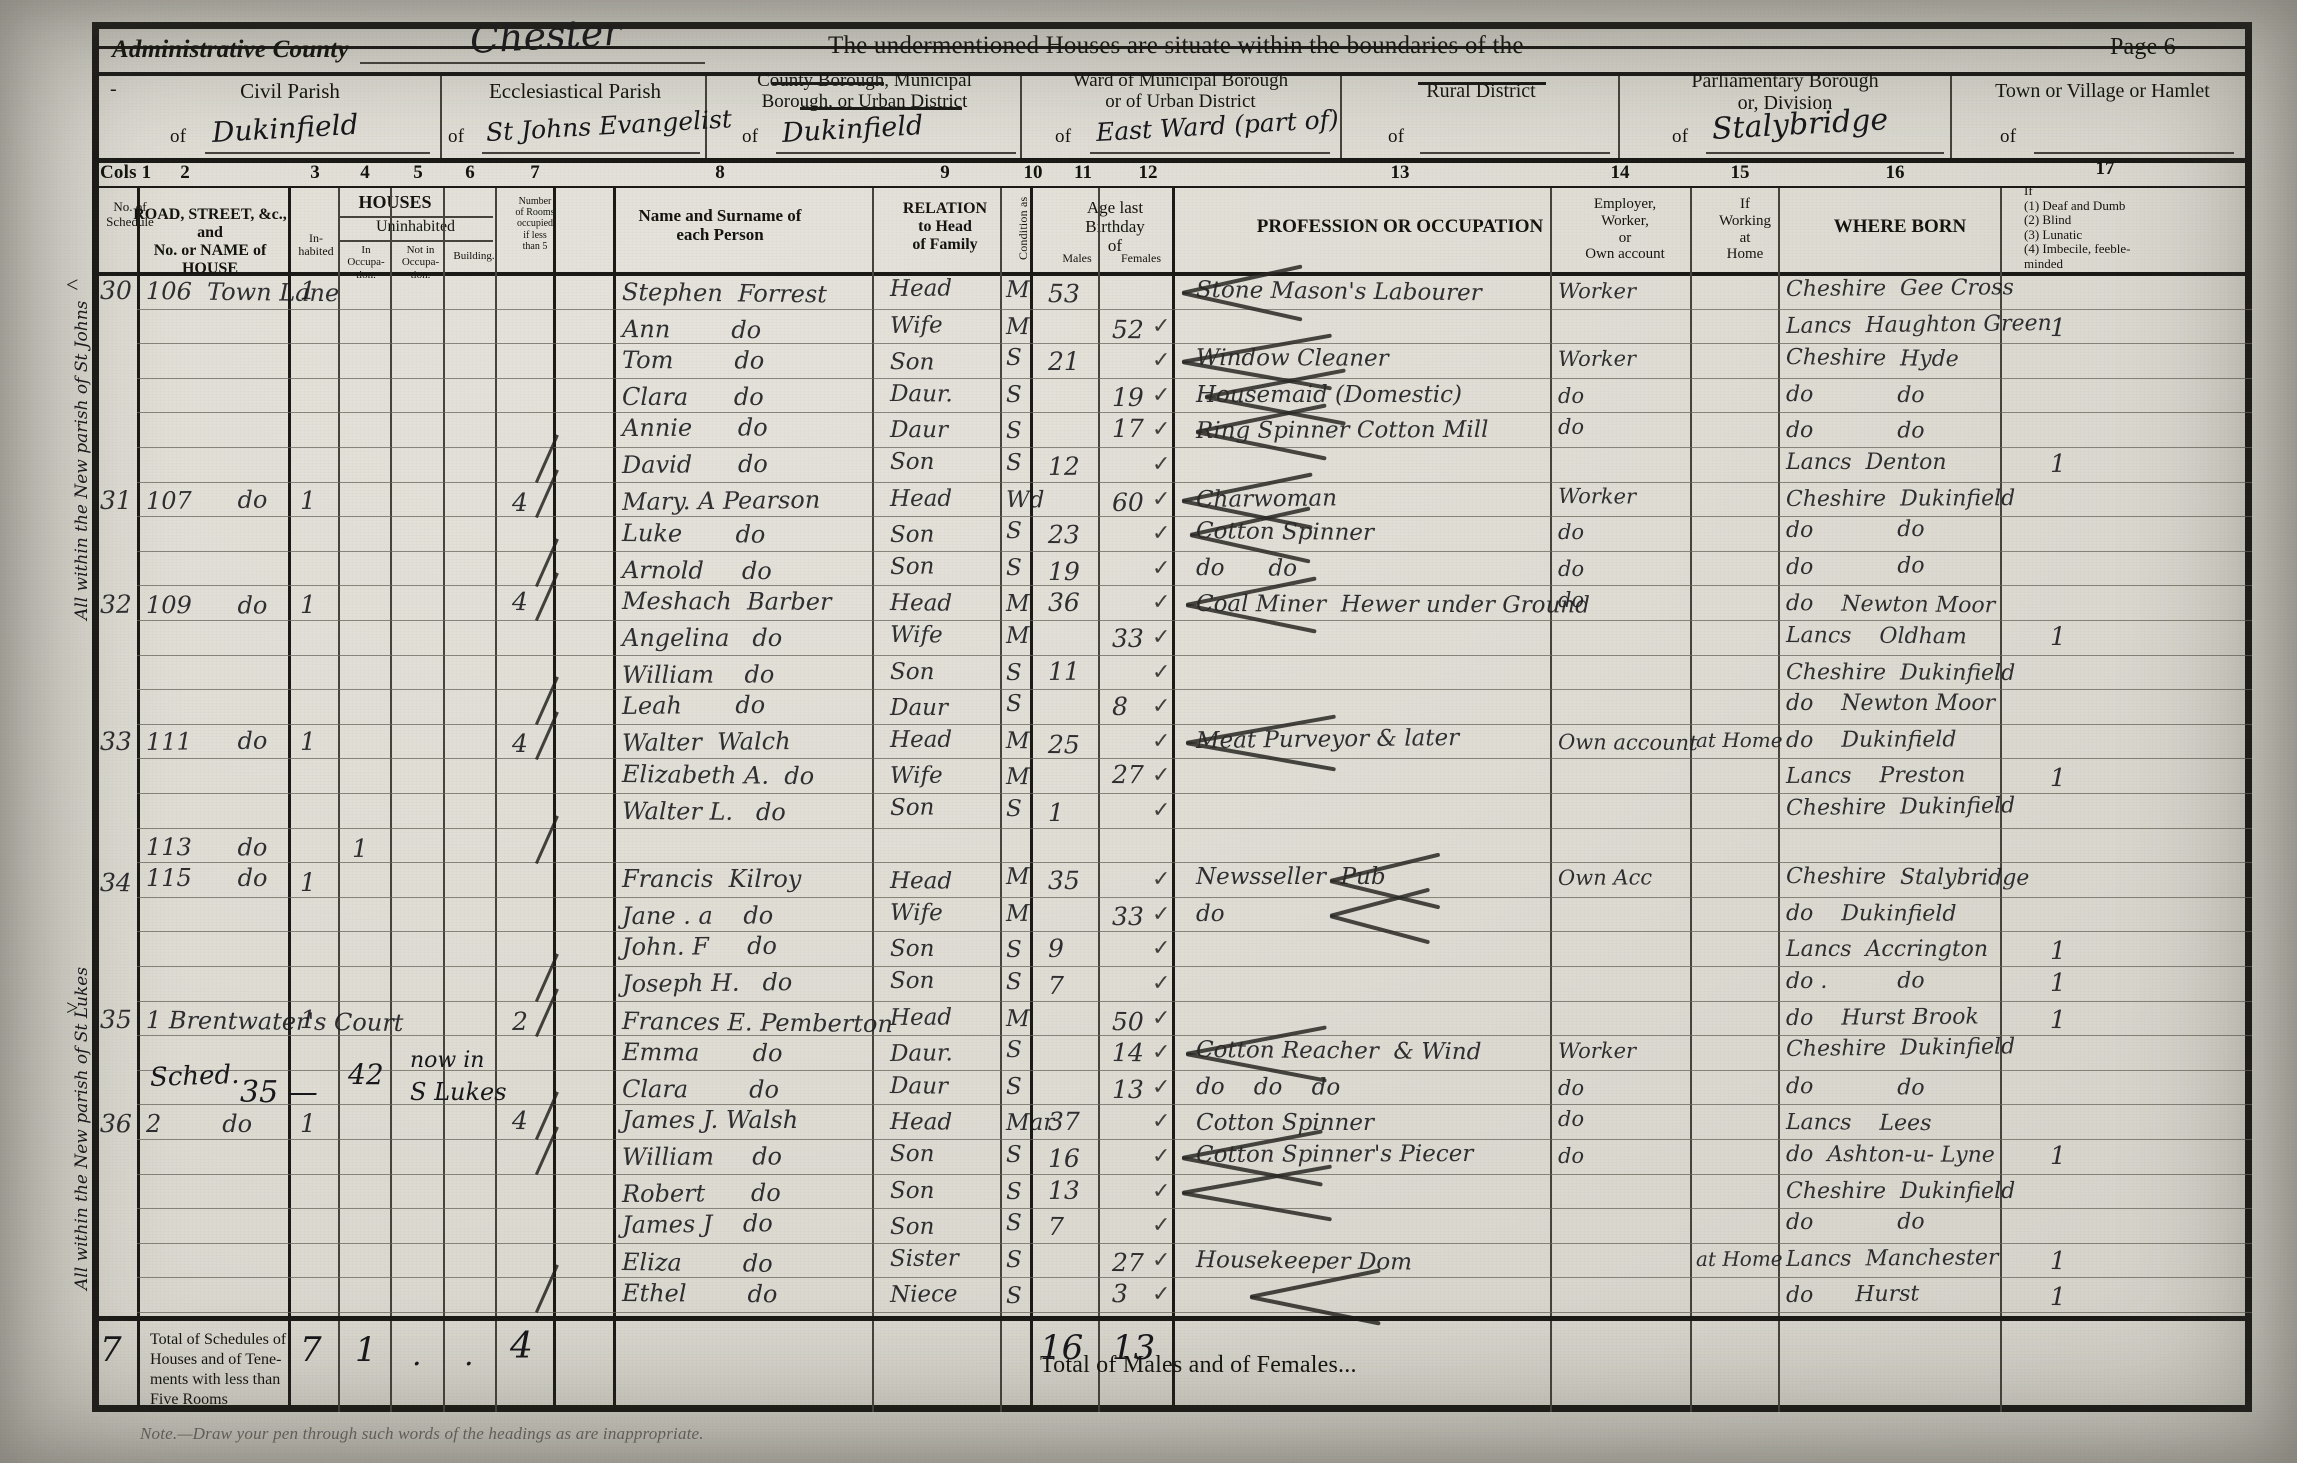 The image size is (2297, 1463). What do you see at coordinates (1172, 1193) in the screenshot?
I see `table-row: Robert do Son S 13 Cheshire Dukinfield` at bounding box center [1172, 1193].